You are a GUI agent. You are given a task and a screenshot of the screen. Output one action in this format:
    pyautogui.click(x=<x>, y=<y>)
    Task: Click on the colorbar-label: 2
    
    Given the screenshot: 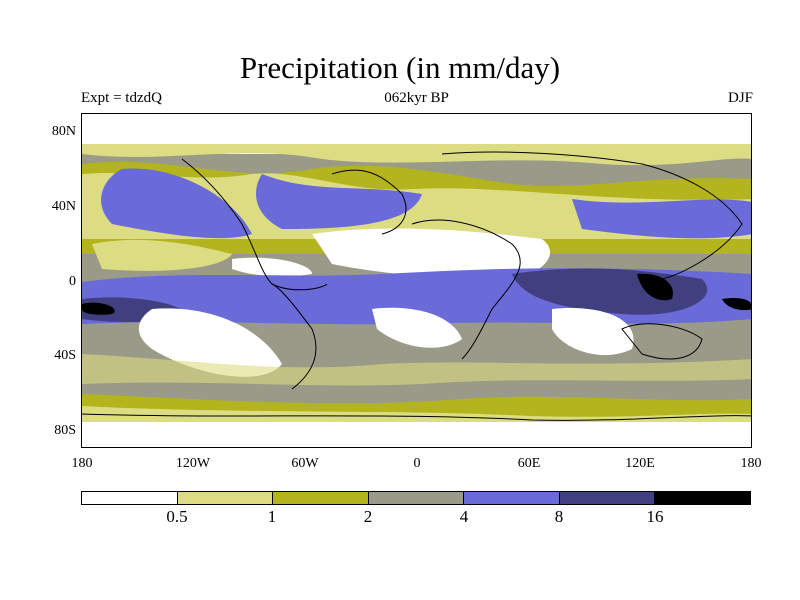 What is the action you would take?
    pyautogui.click(x=368, y=516)
    